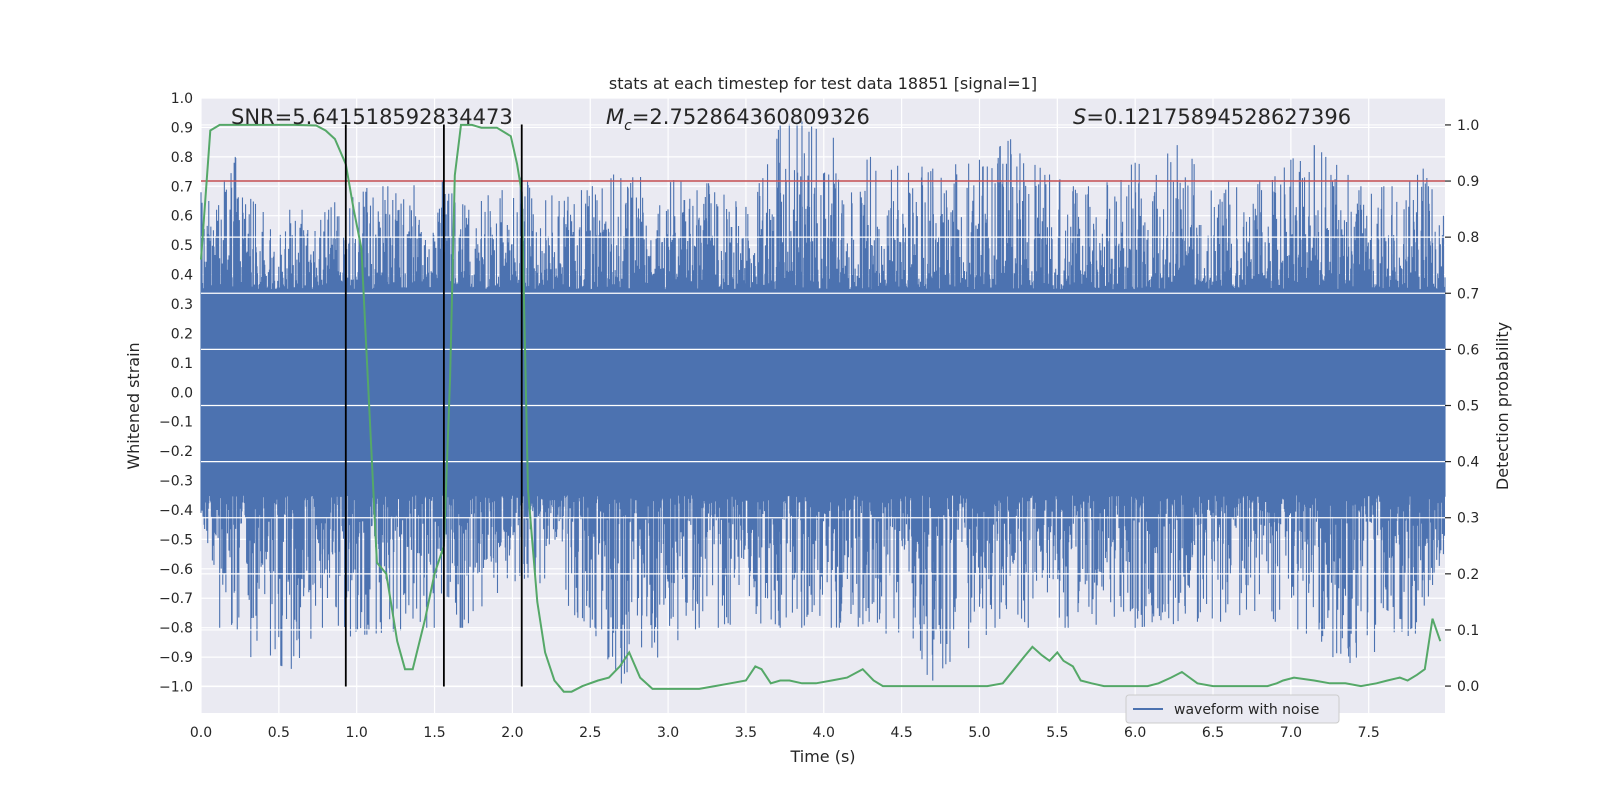 Image resolution: width=1600 pixels, height=800 pixels. What do you see at coordinates (979, 733) in the screenshot?
I see `x-tick-label: 5.0` at bounding box center [979, 733].